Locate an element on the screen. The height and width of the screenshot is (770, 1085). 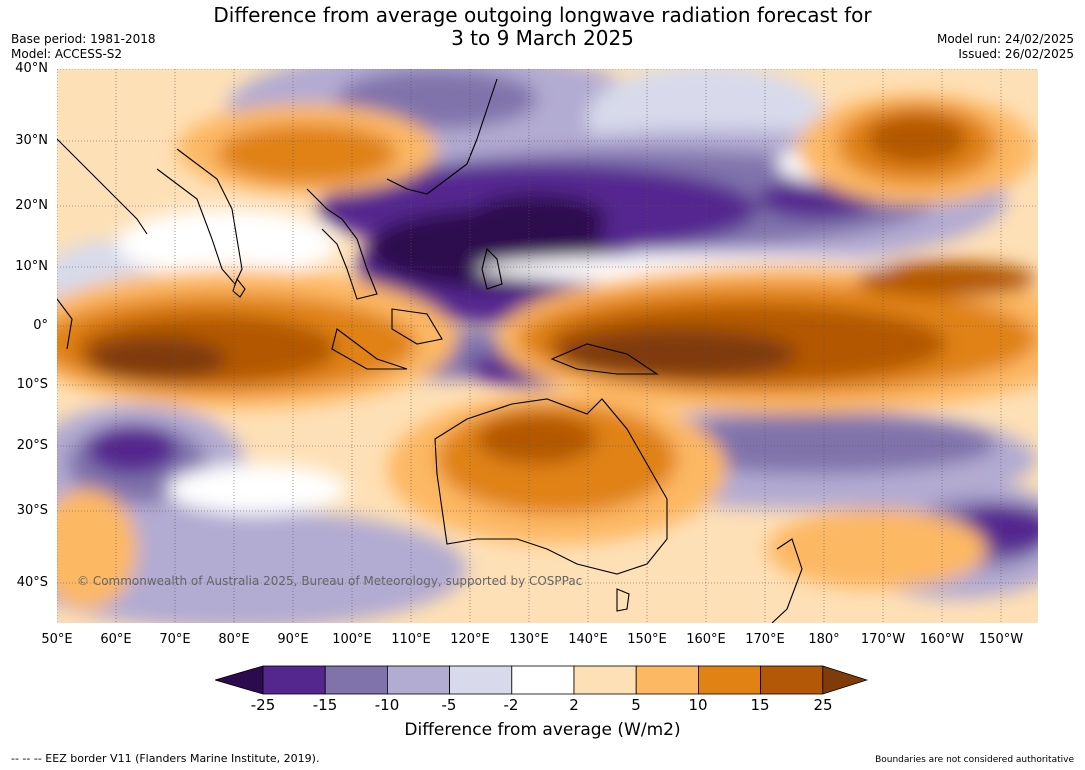
lon-tick-150e: 150°E is located at coordinates (647, 639).